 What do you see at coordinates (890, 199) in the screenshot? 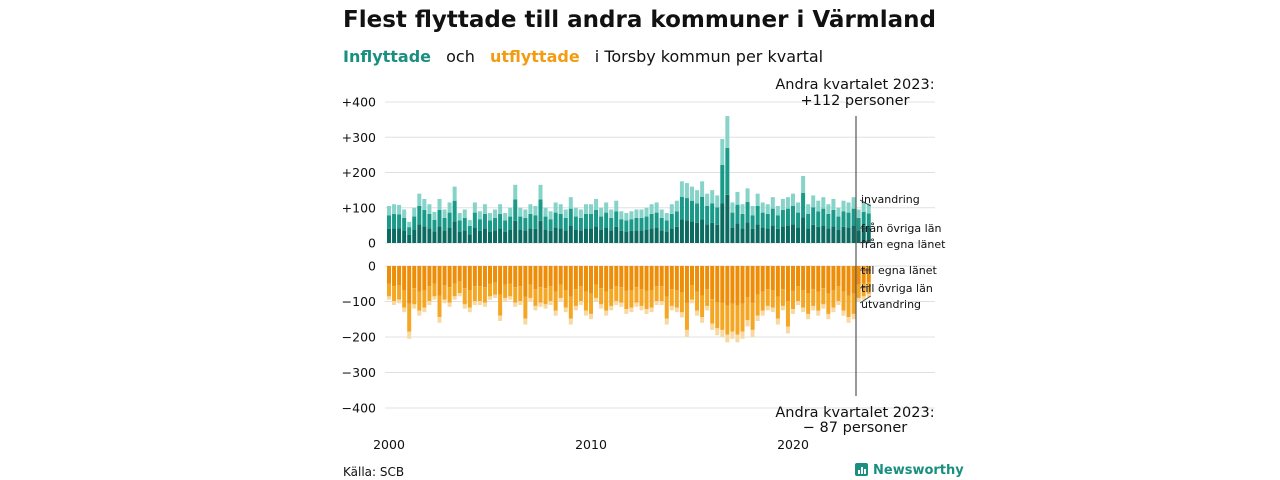
I see `legend-label-inflow: invandring` at bounding box center [890, 199].